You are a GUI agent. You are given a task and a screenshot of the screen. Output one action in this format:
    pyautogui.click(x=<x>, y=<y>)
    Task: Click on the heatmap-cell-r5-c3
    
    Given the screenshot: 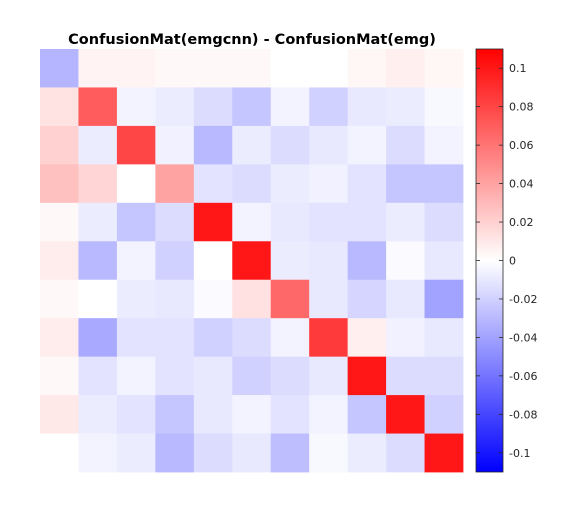 What is the action you would take?
    pyautogui.click(x=136, y=222)
    